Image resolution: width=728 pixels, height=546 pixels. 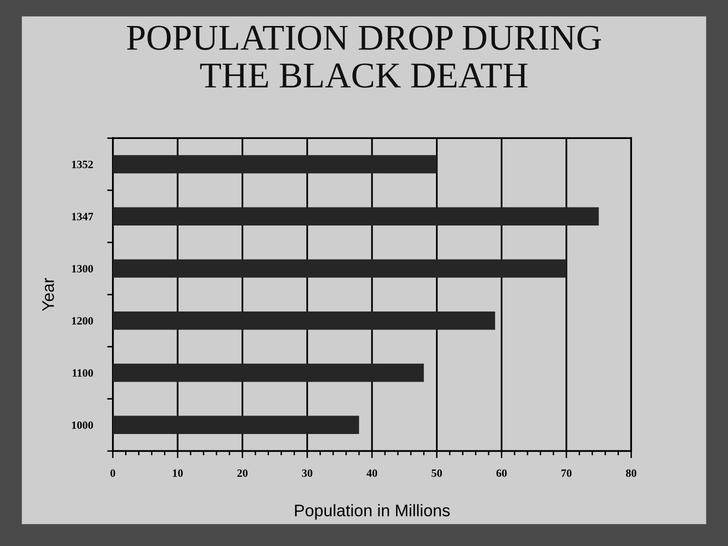 I want to click on x-tick-label: 70, so click(x=566, y=473).